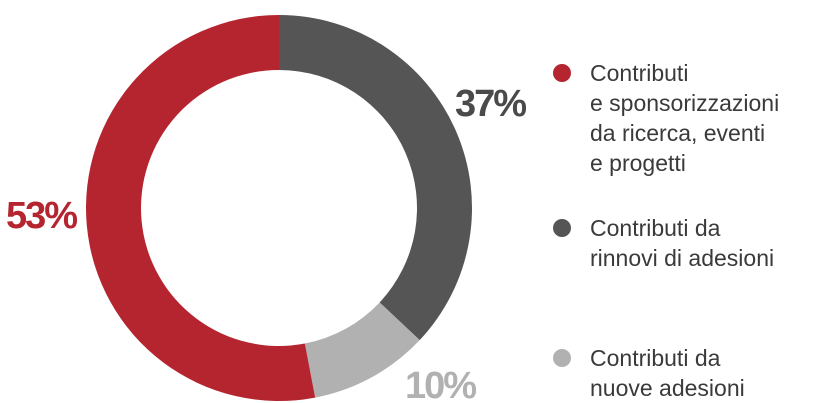  What do you see at coordinates (41, 216) in the screenshot?
I see `value-label-contributi-sponsorizzazioni: 53%` at bounding box center [41, 216].